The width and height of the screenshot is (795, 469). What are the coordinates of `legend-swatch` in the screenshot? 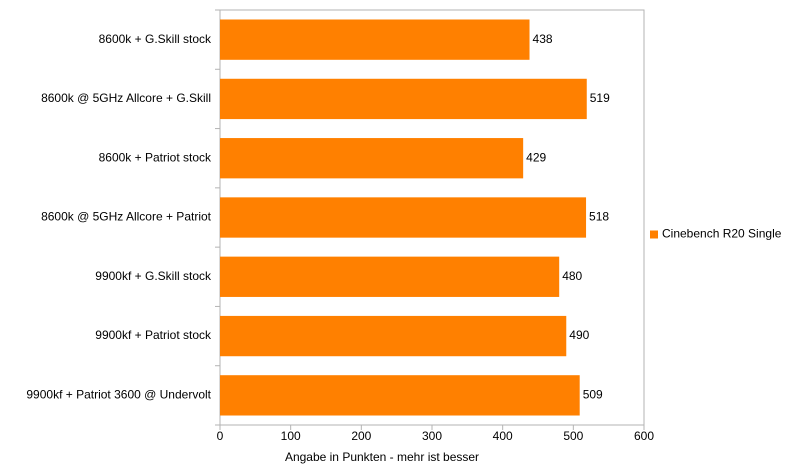 It's located at (654, 234).